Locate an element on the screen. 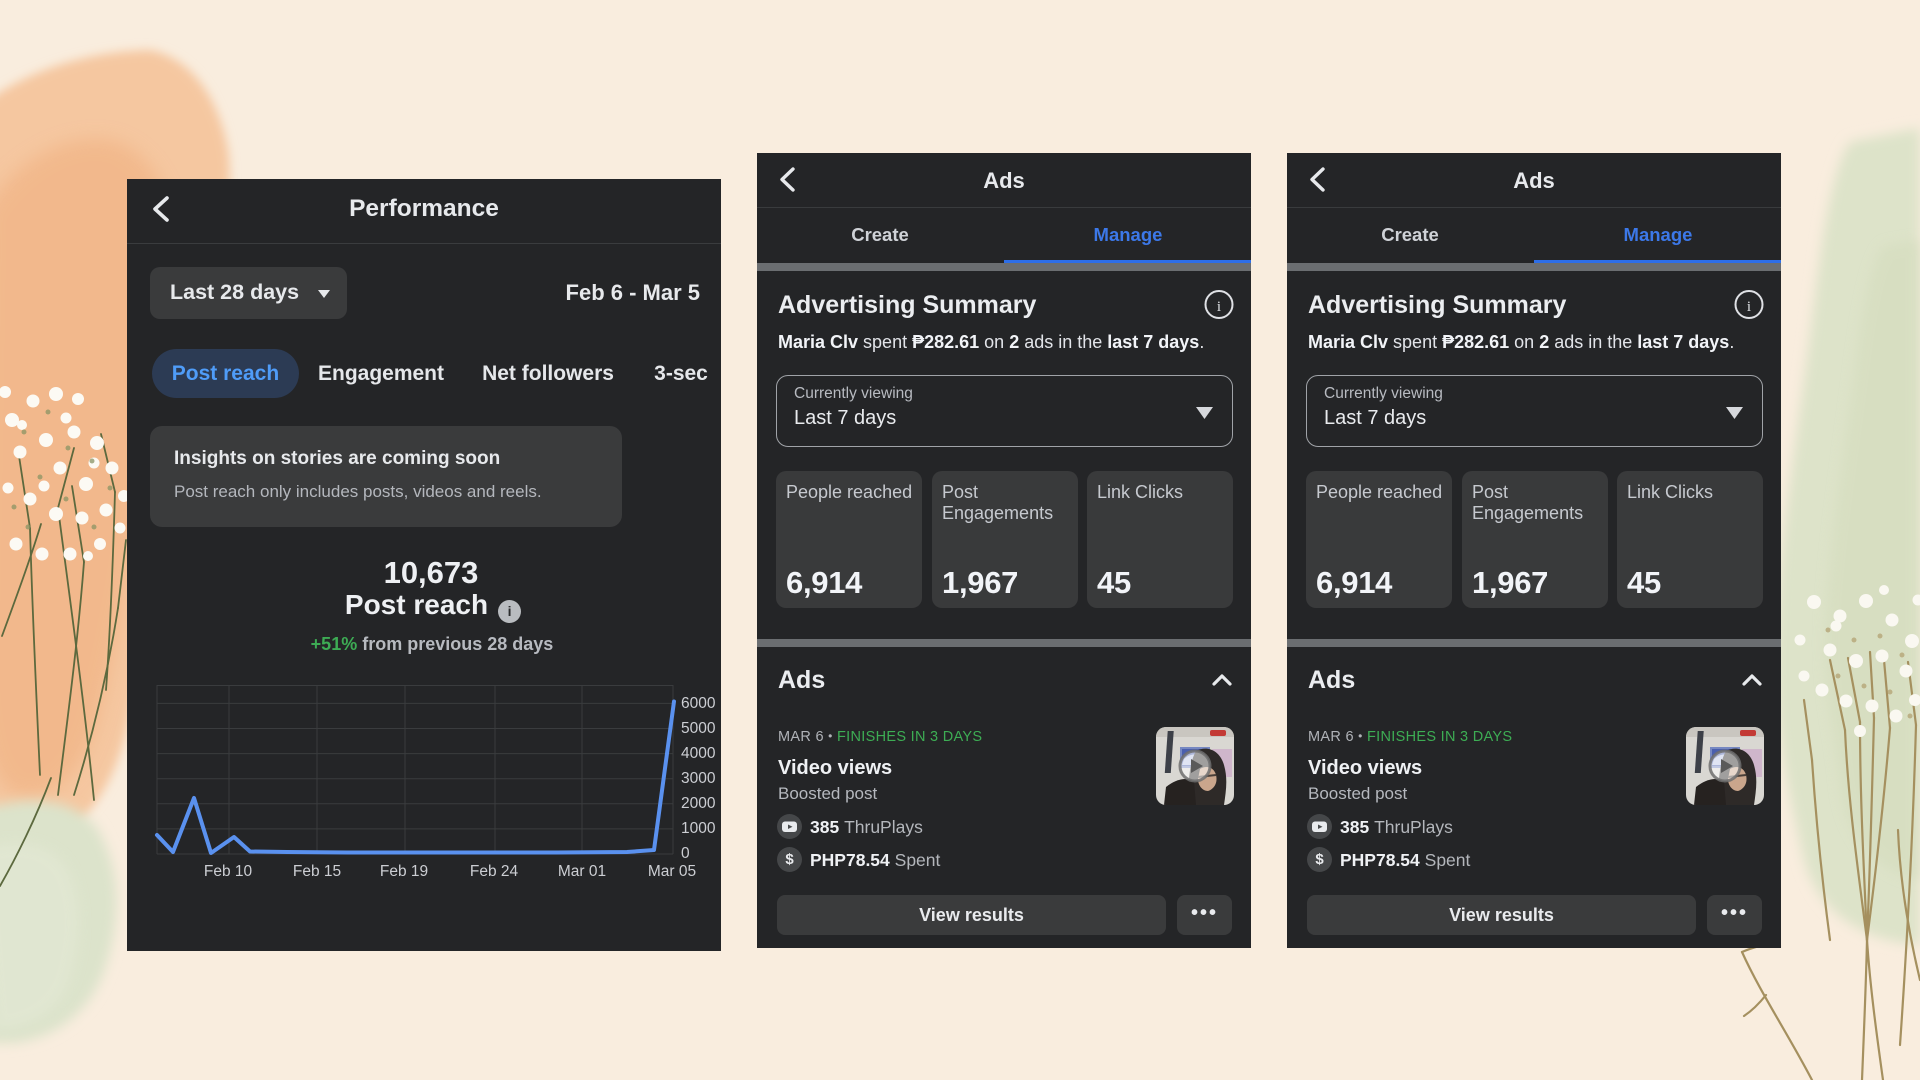  svg-text: 0 is located at coordinates (685, 853).